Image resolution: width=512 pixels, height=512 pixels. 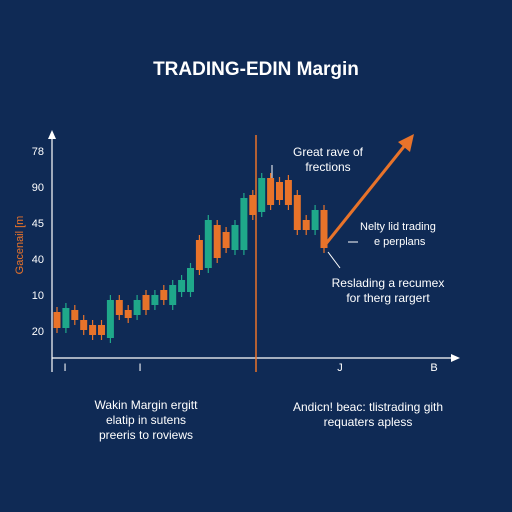 What do you see at coordinates (146, 435) in the screenshot?
I see `annotation: preeris to roviews` at bounding box center [146, 435].